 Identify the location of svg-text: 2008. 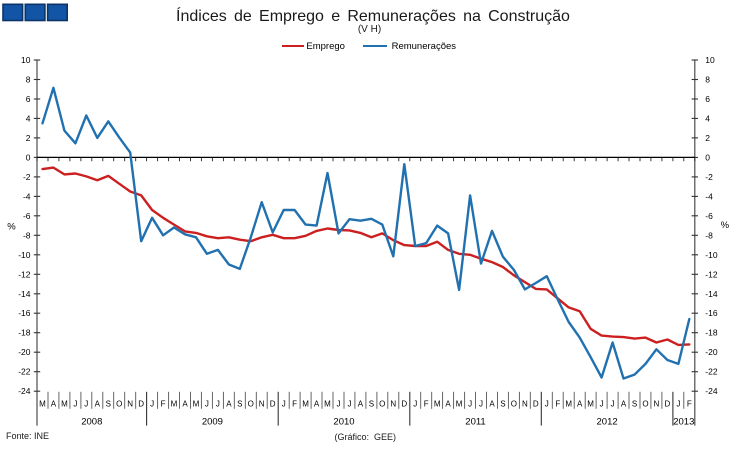
(91, 422).